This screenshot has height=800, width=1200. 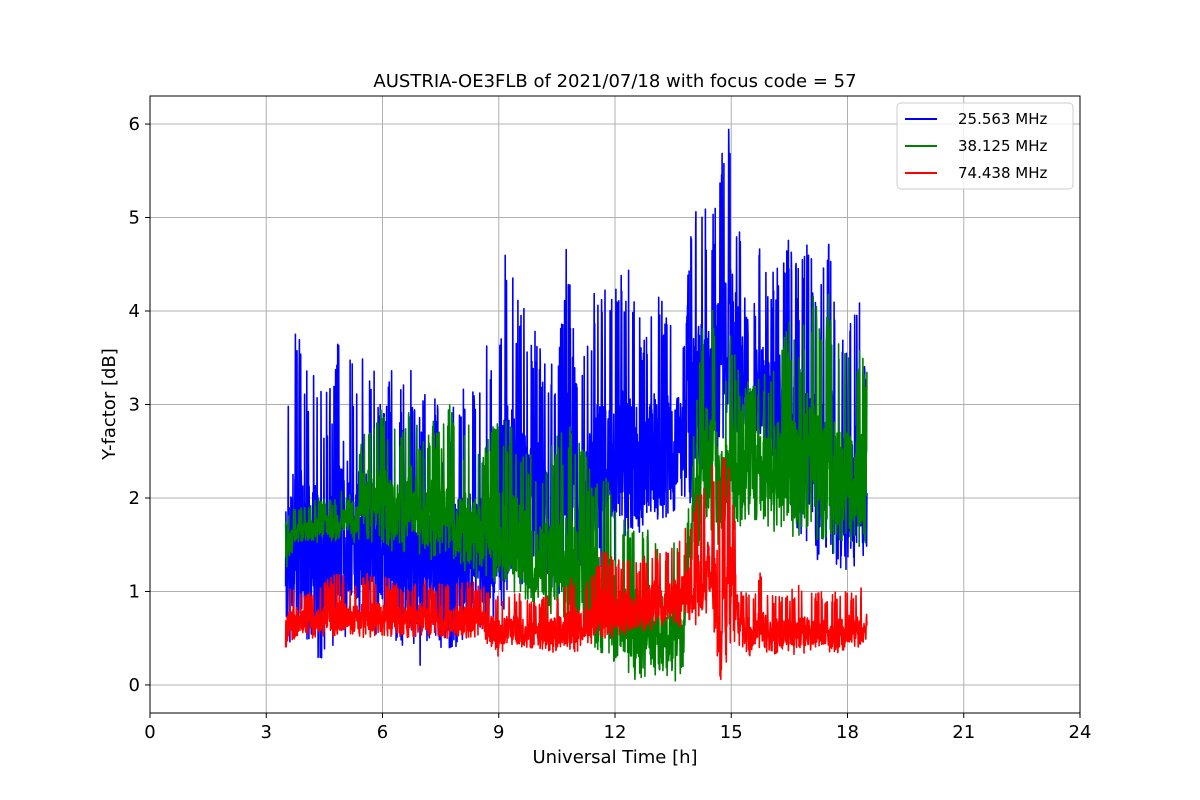 I want to click on x-tick-label: 15, so click(x=731, y=732).